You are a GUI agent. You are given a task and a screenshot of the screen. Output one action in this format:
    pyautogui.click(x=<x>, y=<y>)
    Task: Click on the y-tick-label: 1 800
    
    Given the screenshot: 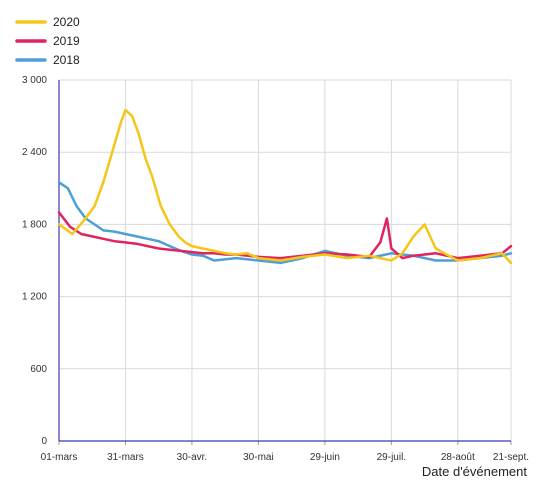 What is the action you would take?
    pyautogui.click(x=34, y=224)
    